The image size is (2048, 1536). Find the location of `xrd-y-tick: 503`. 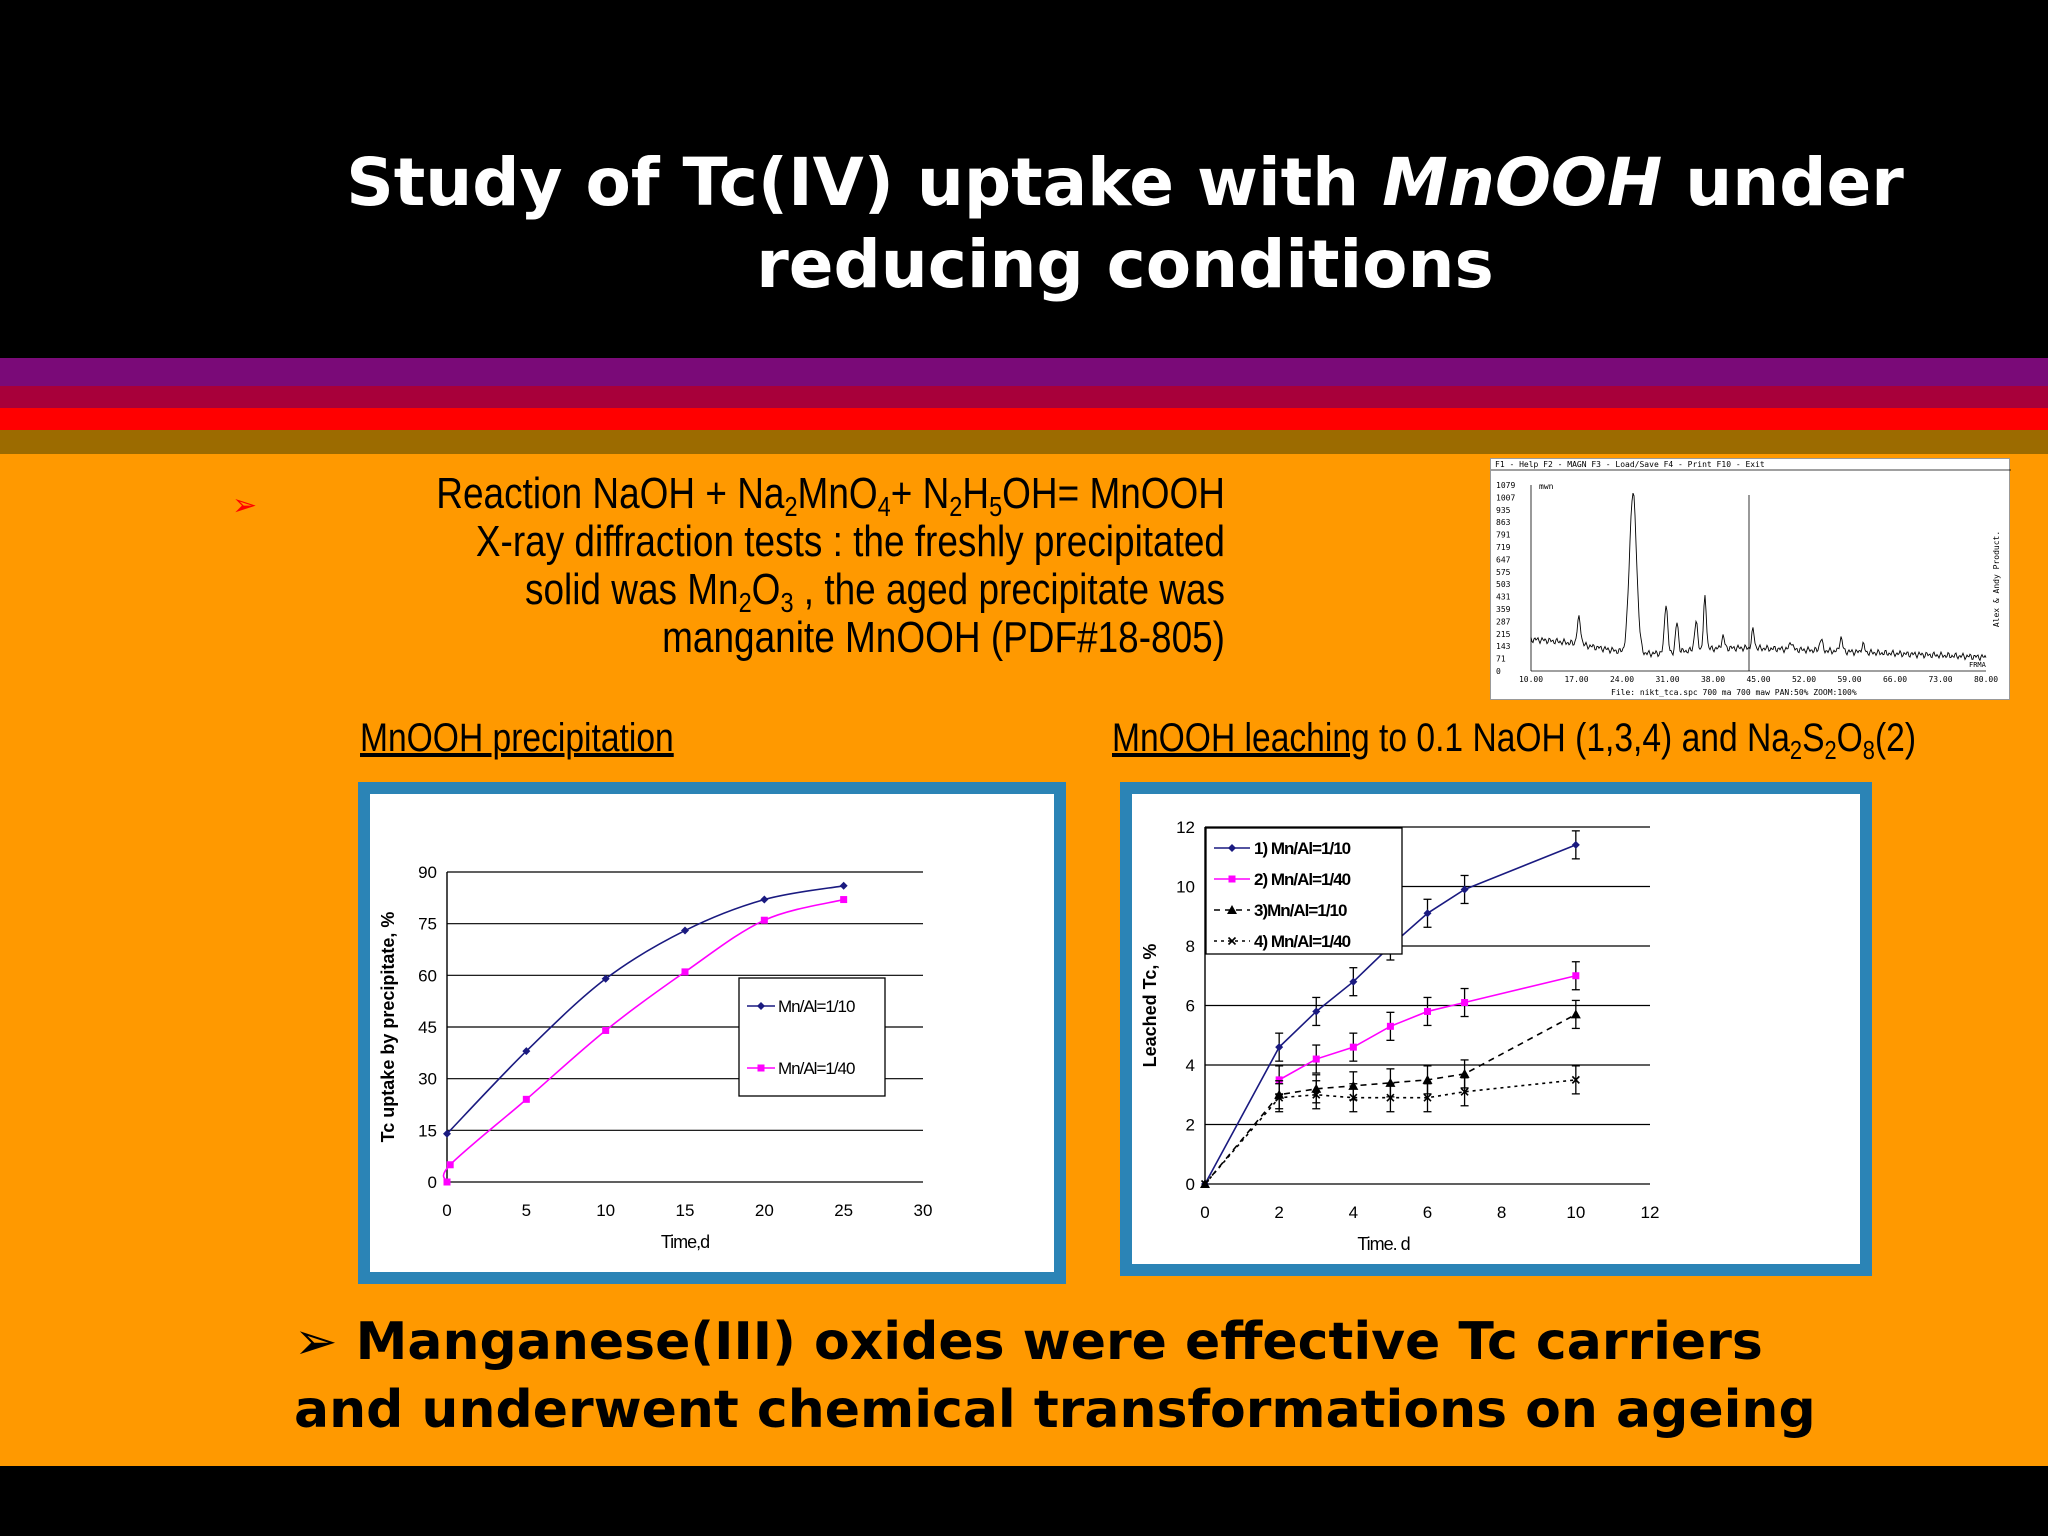

xrd-y-tick: 503 is located at coordinates (1503, 584).